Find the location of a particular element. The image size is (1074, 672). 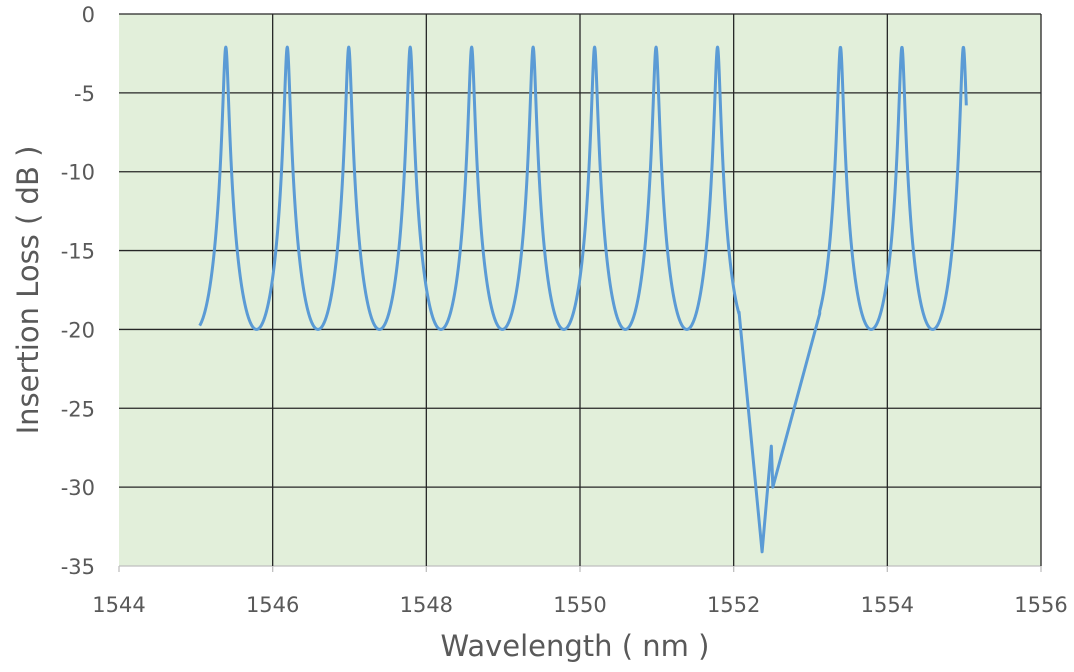

x-axis-title: Wavelength ( nm ) is located at coordinates (575, 646).